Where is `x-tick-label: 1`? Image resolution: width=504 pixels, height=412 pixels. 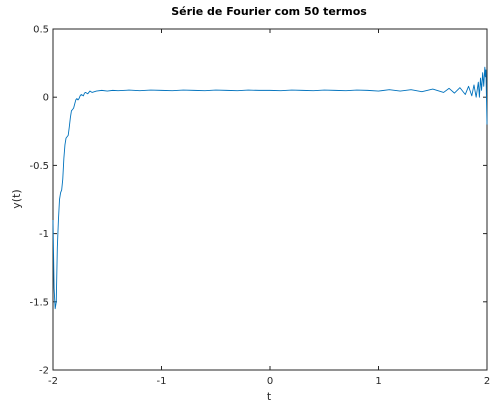
x-tick-label: 1 is located at coordinates (378, 381).